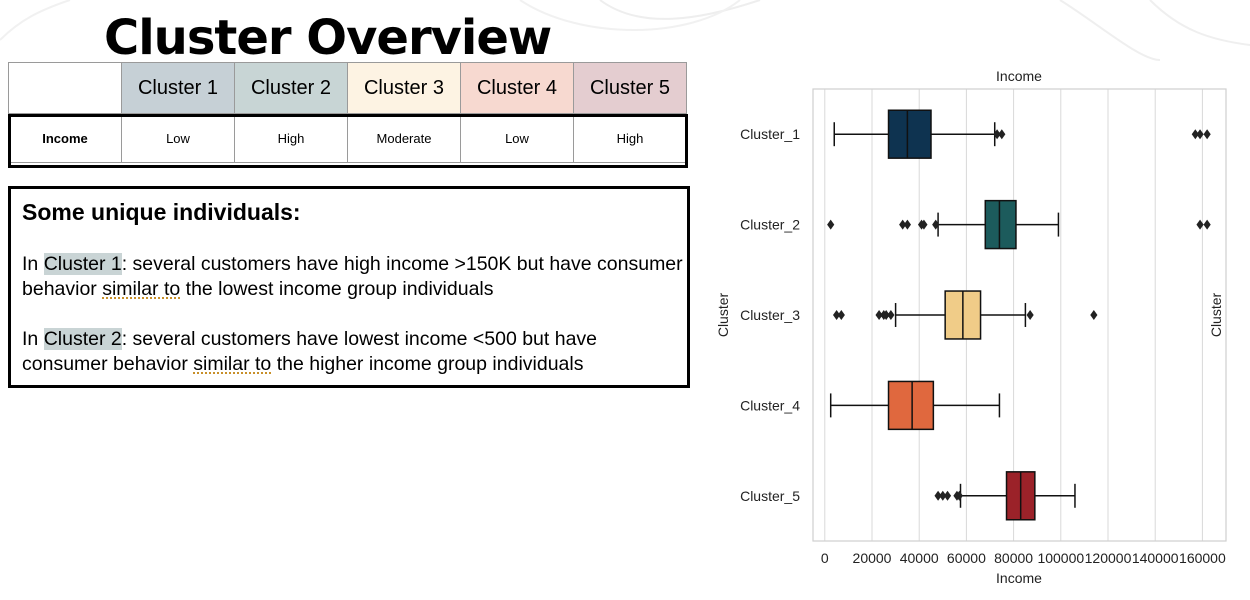  I want to click on income-value-cluster-4: Low, so click(517, 138).